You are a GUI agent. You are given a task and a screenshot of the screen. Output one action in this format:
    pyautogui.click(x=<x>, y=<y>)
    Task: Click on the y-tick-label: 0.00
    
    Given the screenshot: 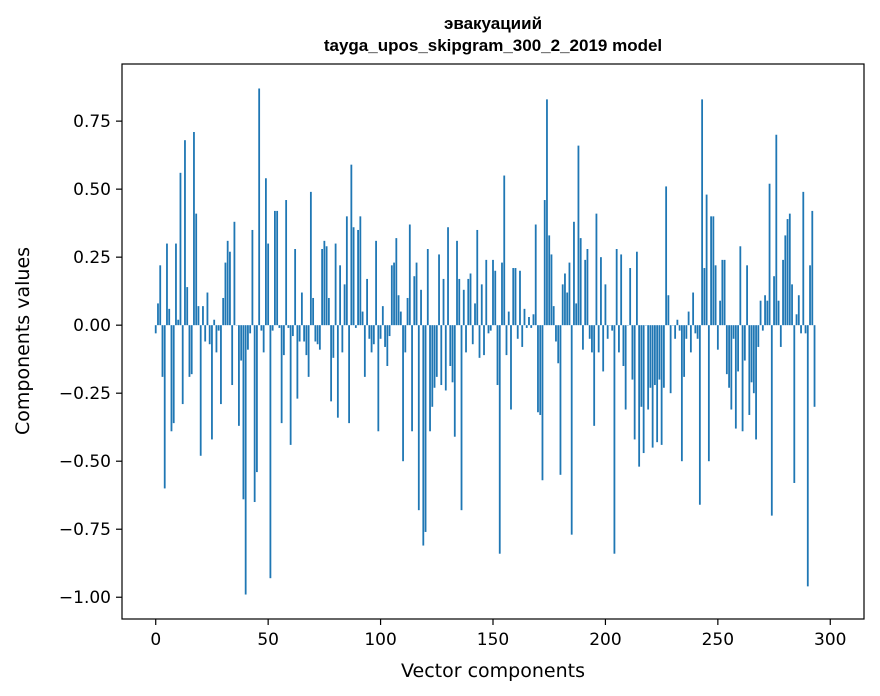 What is the action you would take?
    pyautogui.click(x=92, y=326)
    